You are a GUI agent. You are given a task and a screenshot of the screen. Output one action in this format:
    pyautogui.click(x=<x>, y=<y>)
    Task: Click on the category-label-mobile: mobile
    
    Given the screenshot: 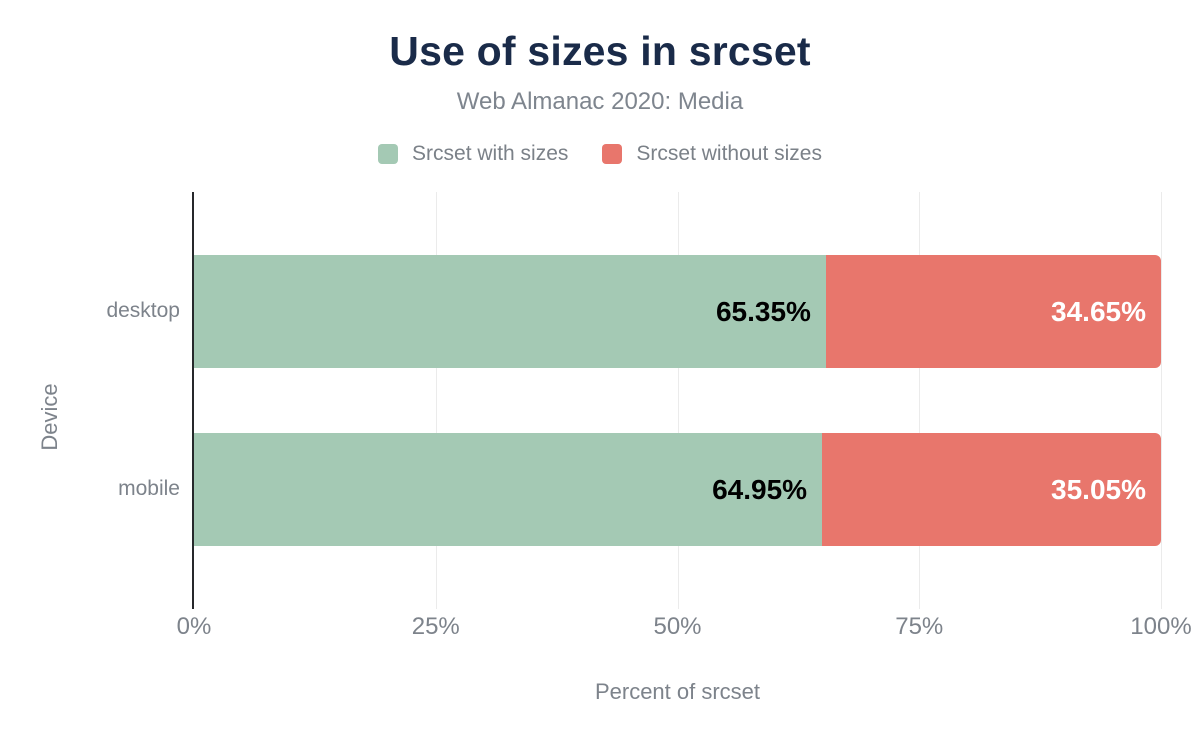 What is the action you would take?
    pyautogui.click(x=149, y=488)
    